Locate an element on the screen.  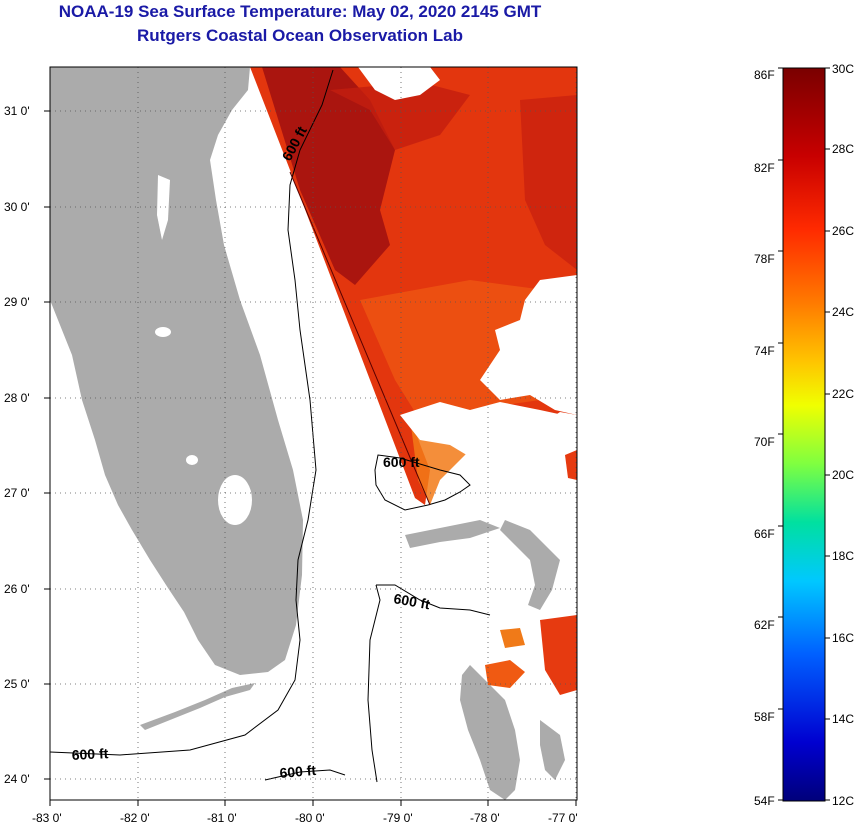
bahamas-cay is located at coordinates (552, 750).